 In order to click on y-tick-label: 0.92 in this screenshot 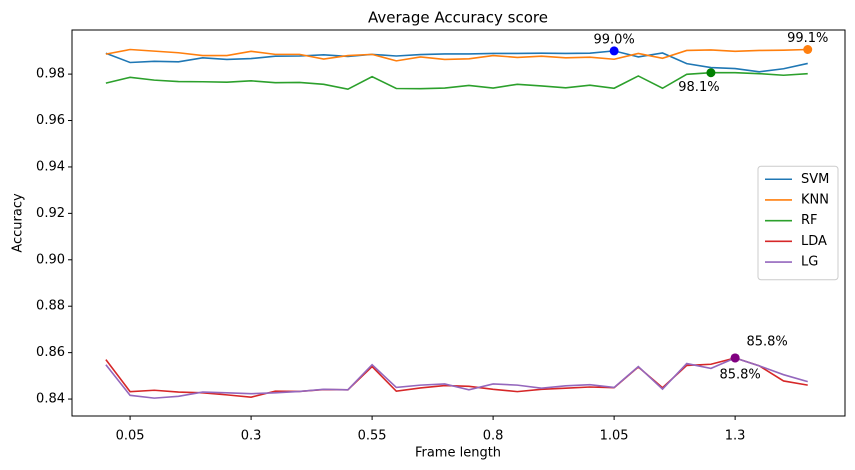, I will do `click(50, 213)`.